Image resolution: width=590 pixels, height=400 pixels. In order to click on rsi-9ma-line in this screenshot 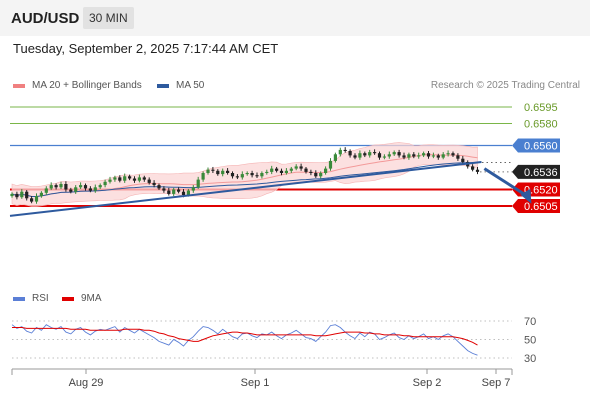, I will do `click(245, 336)`.